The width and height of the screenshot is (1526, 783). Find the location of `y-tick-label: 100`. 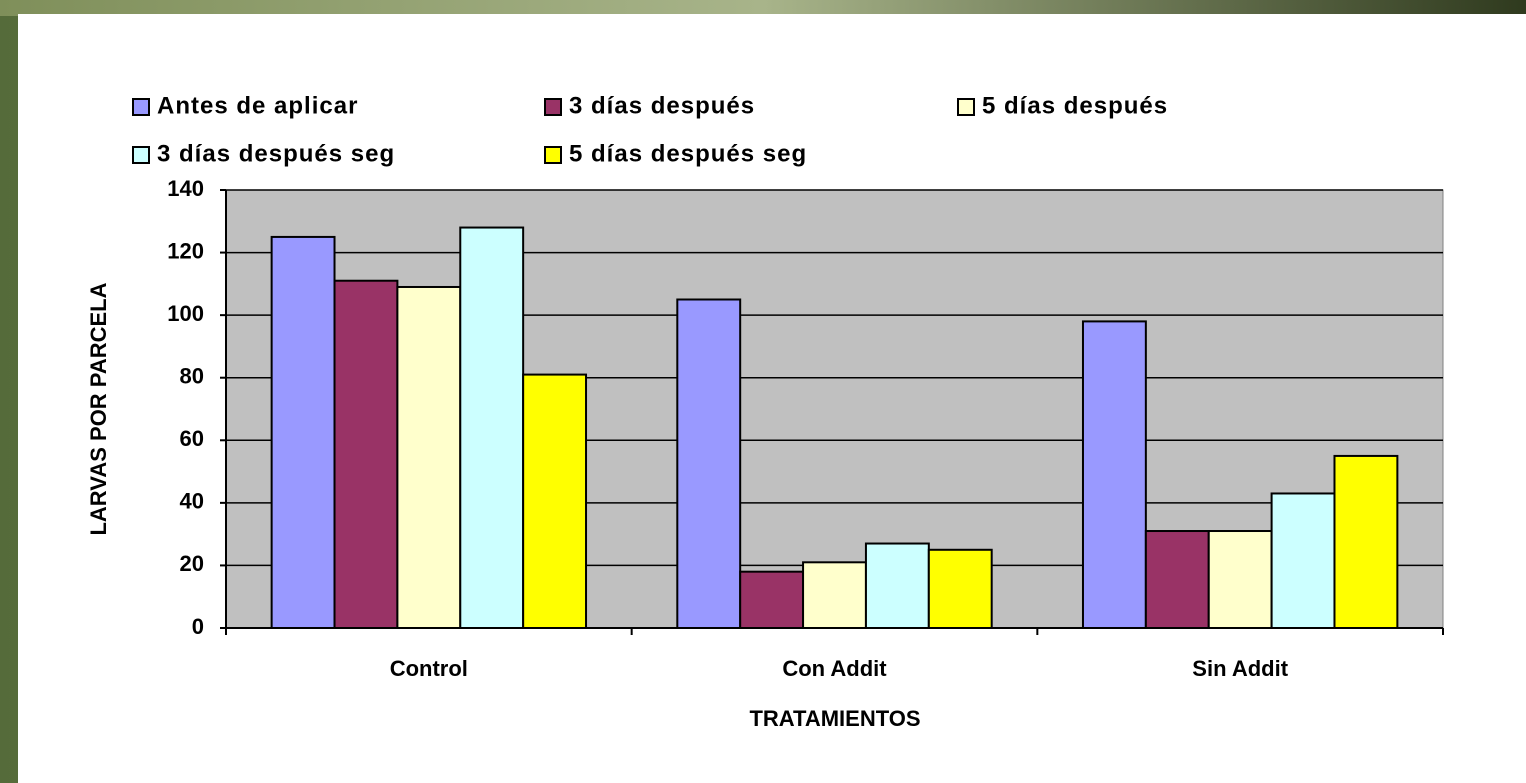

y-tick-label: 100 is located at coordinates (185, 313).